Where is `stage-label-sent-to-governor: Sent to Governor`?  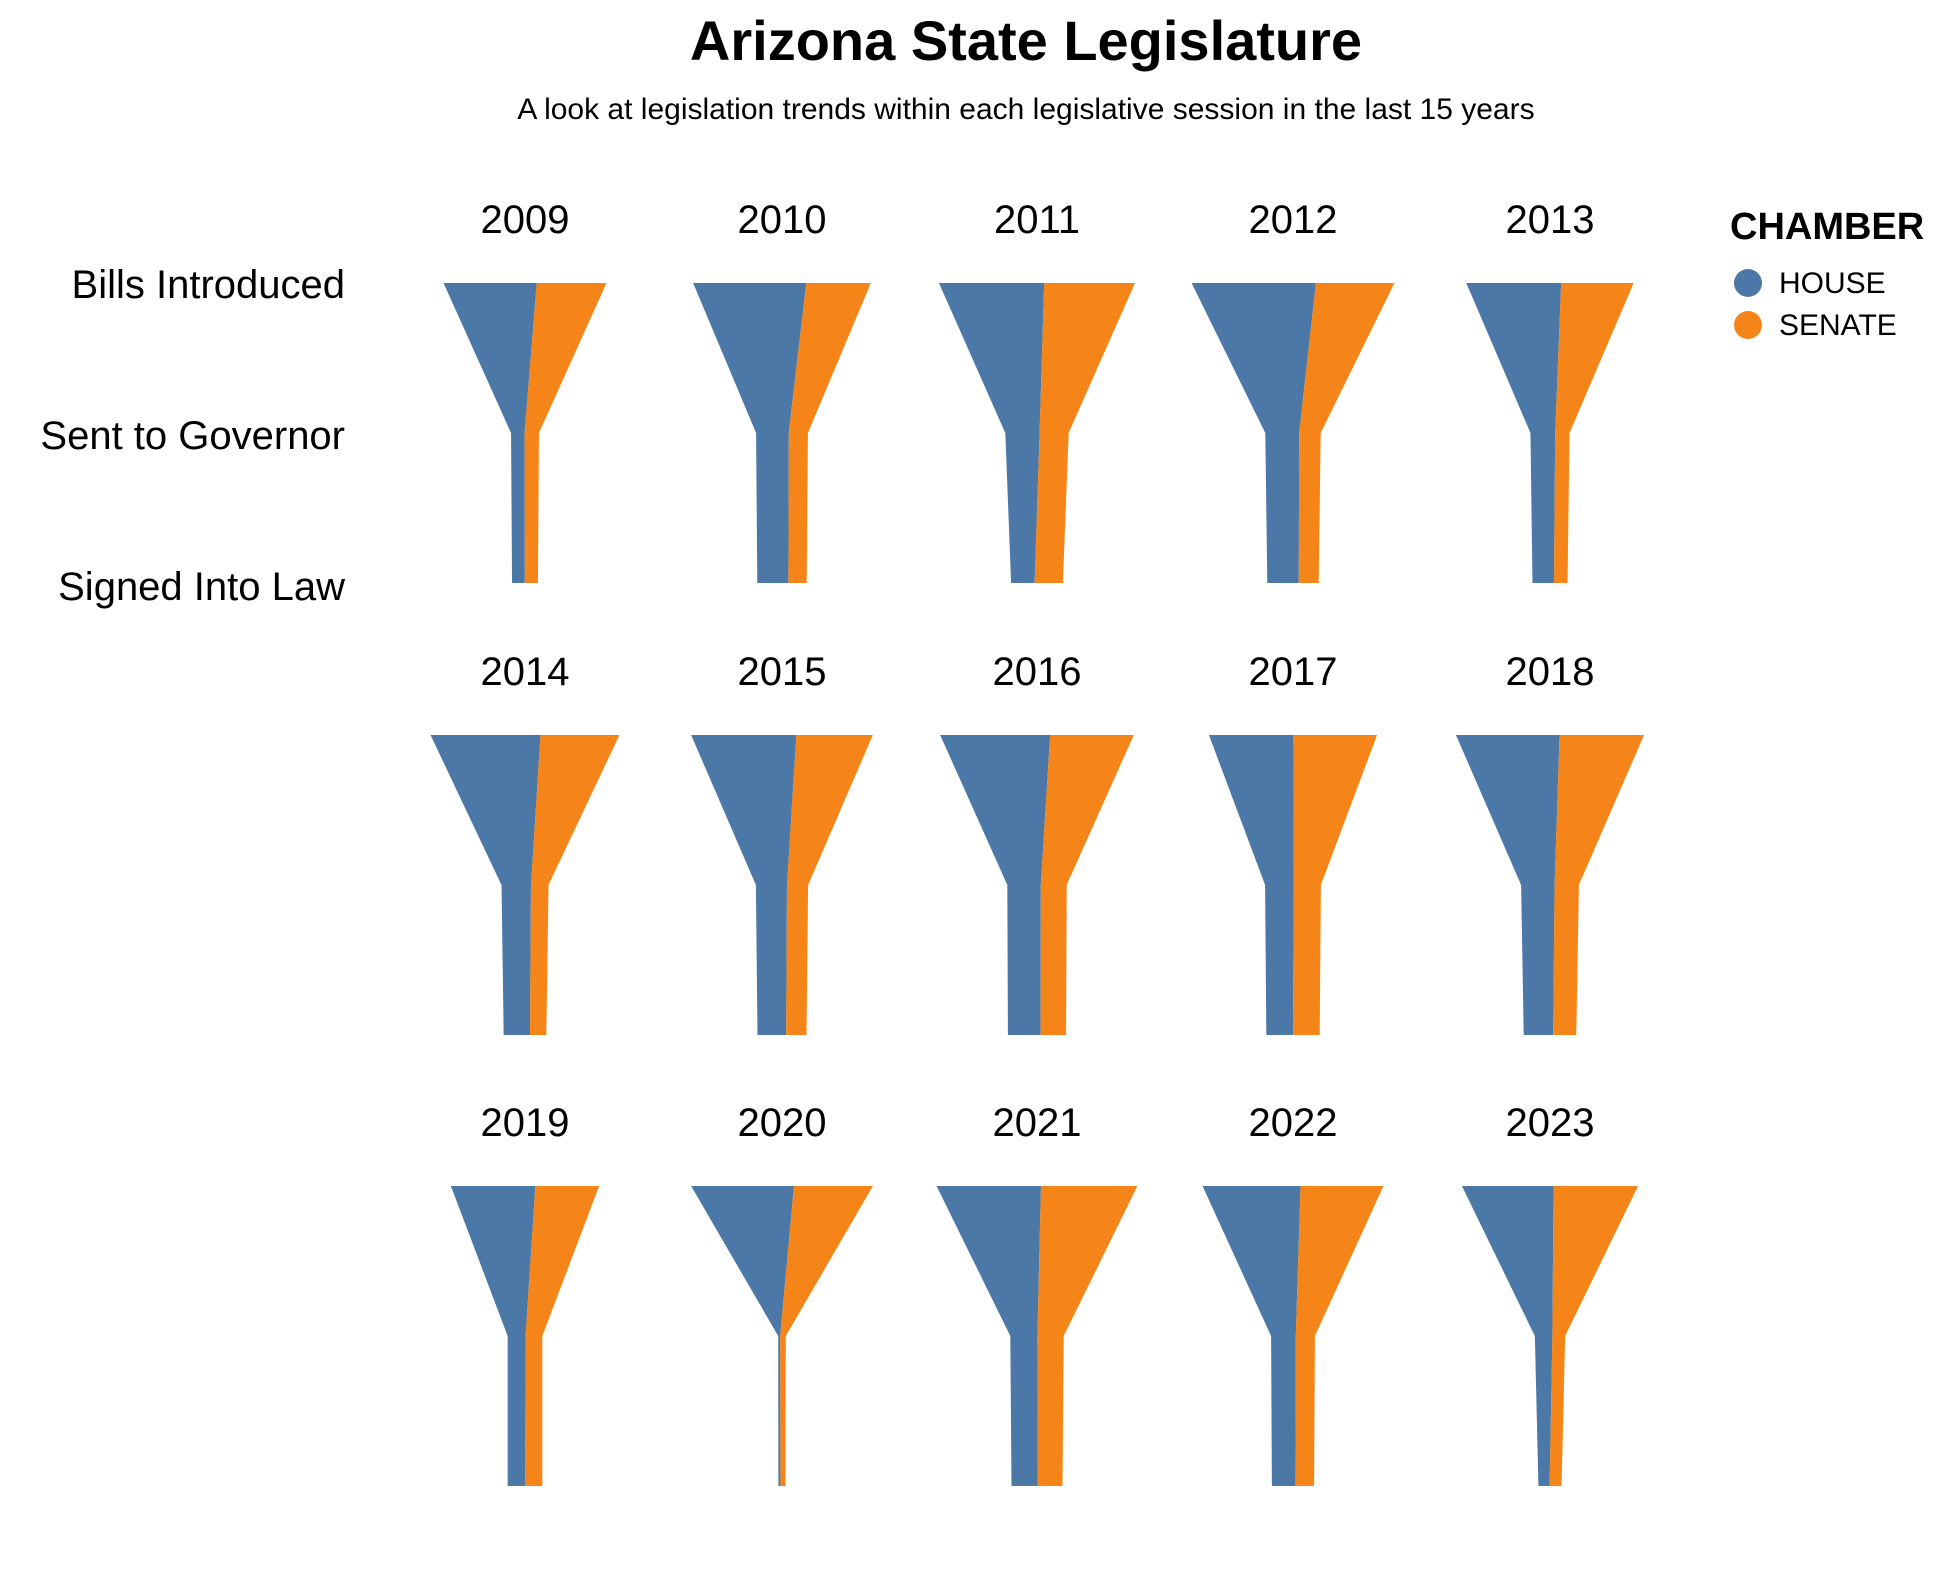
stage-label-sent-to-governor: Sent to Governor is located at coordinates (192, 436).